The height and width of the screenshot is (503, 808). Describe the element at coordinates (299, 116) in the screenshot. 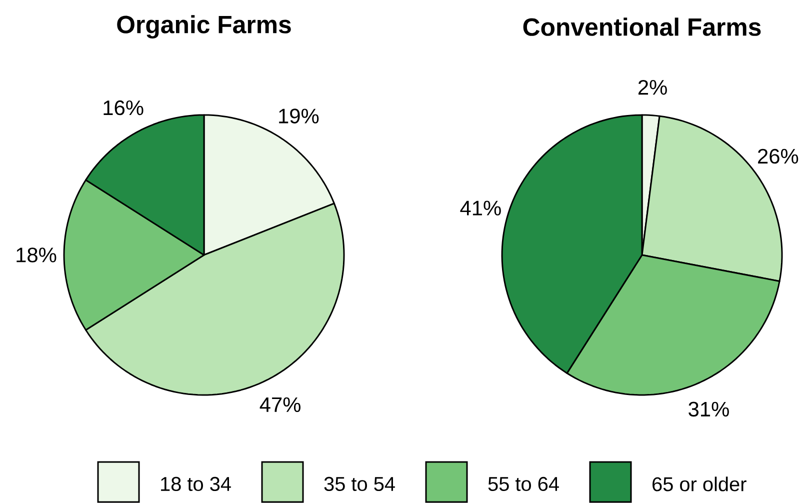

I see `data-label: 19%` at that location.